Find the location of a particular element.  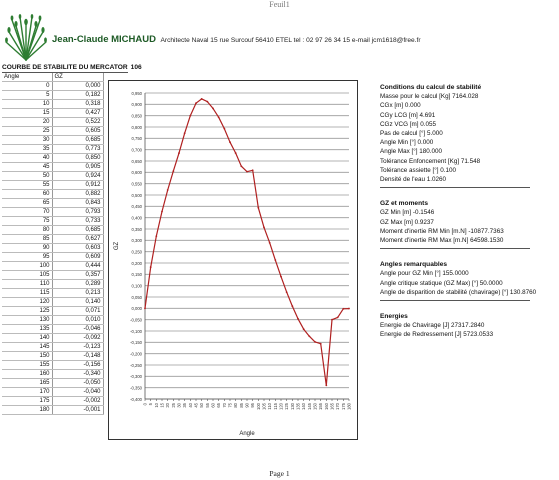

angle-cell: 100 is located at coordinates (27, 266).